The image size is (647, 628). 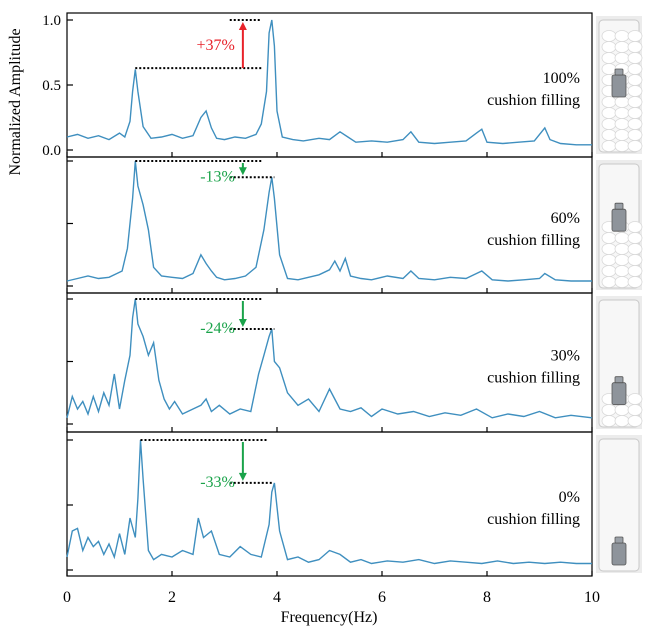 I want to click on y-axis-label: Normalized Amplitude, so click(x=15, y=101).